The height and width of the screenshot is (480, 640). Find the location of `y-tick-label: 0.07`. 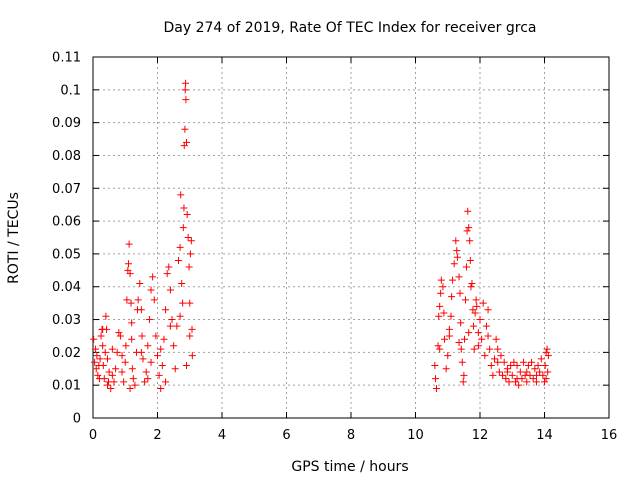

y-tick-label: 0.07 is located at coordinates (66, 189).